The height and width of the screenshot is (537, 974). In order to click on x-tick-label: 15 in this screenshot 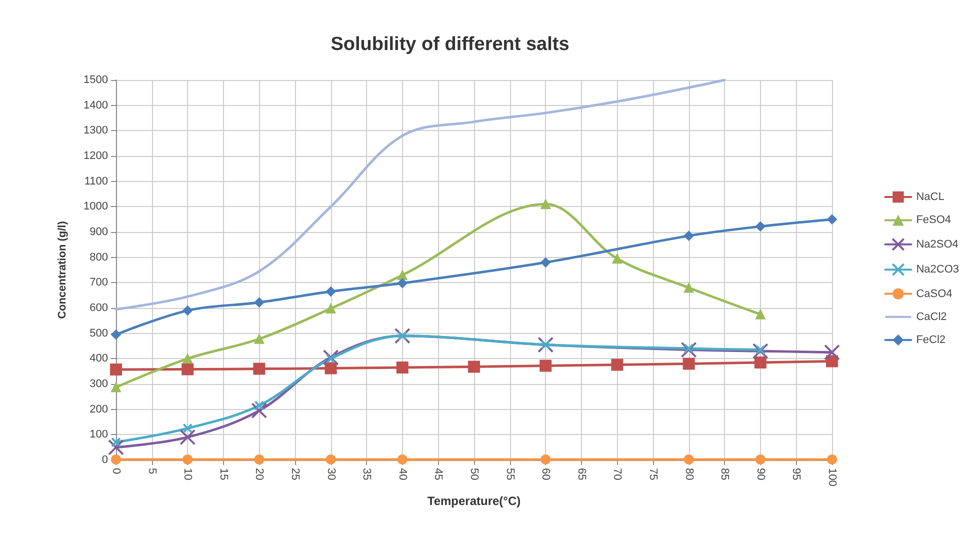, I will do `click(223, 474)`.